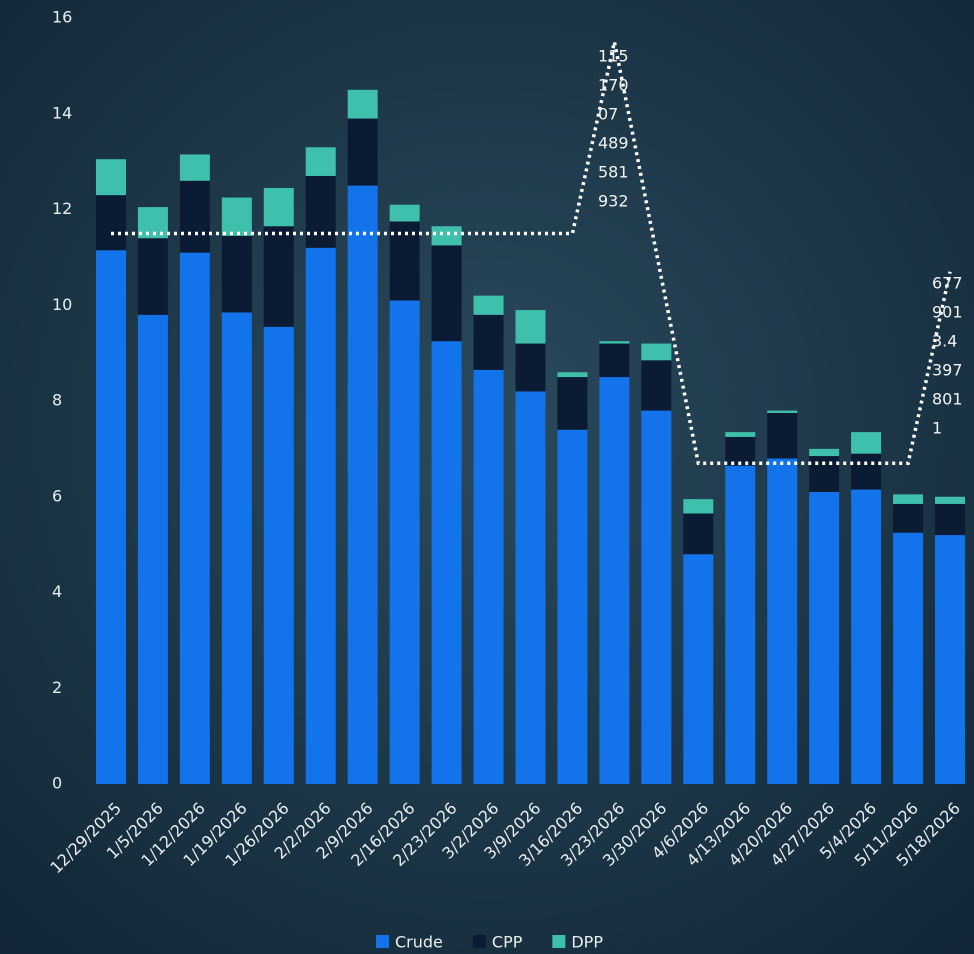  What do you see at coordinates (613, 172) in the screenshot?
I see `annotation: 581` at bounding box center [613, 172].